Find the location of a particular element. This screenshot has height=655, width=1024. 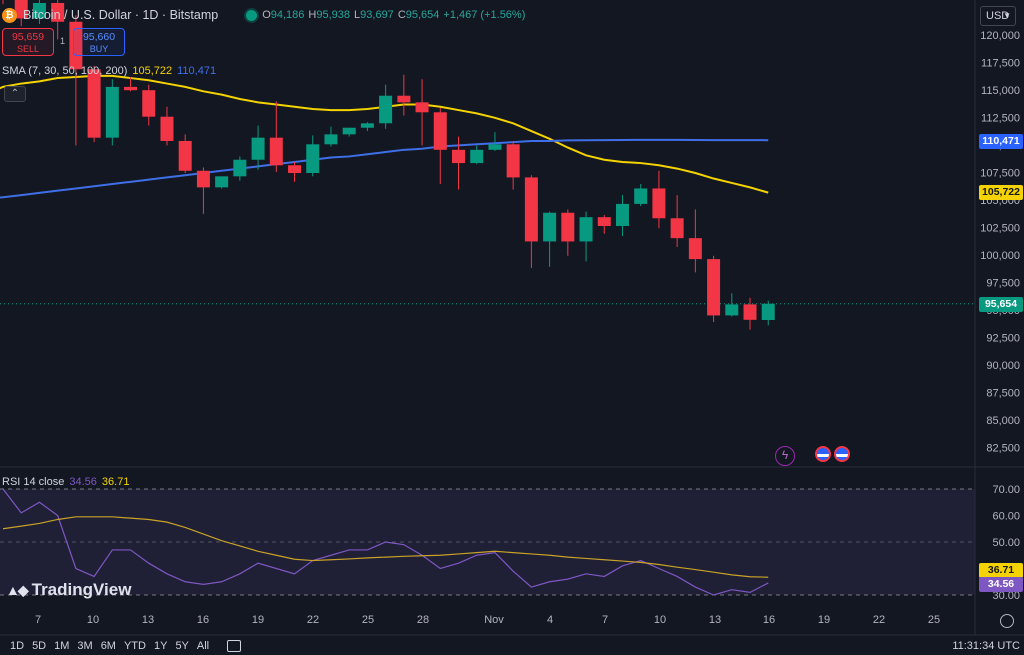

price-axis-label: 97,500 is located at coordinates (1003, 284).